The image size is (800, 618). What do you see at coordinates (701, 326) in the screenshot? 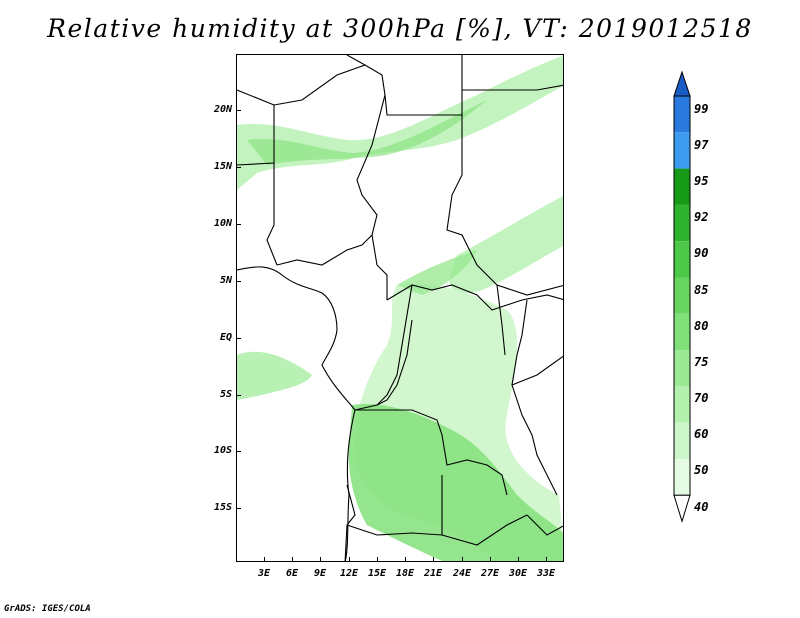
I see `colorbar-label-80: 80` at bounding box center [701, 326].